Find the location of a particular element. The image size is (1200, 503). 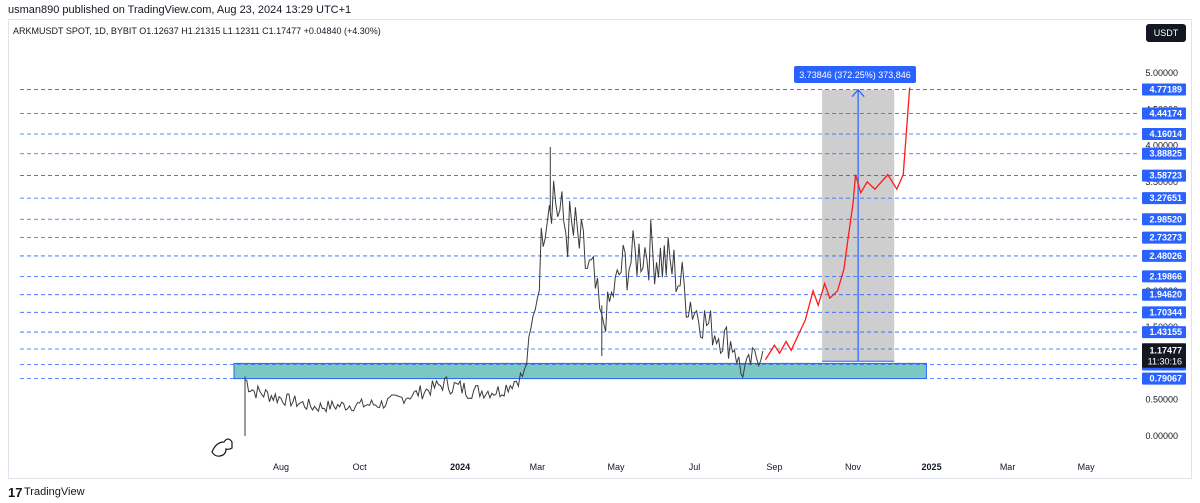

price-level-label: 4.44174 is located at coordinates (1165, 114).